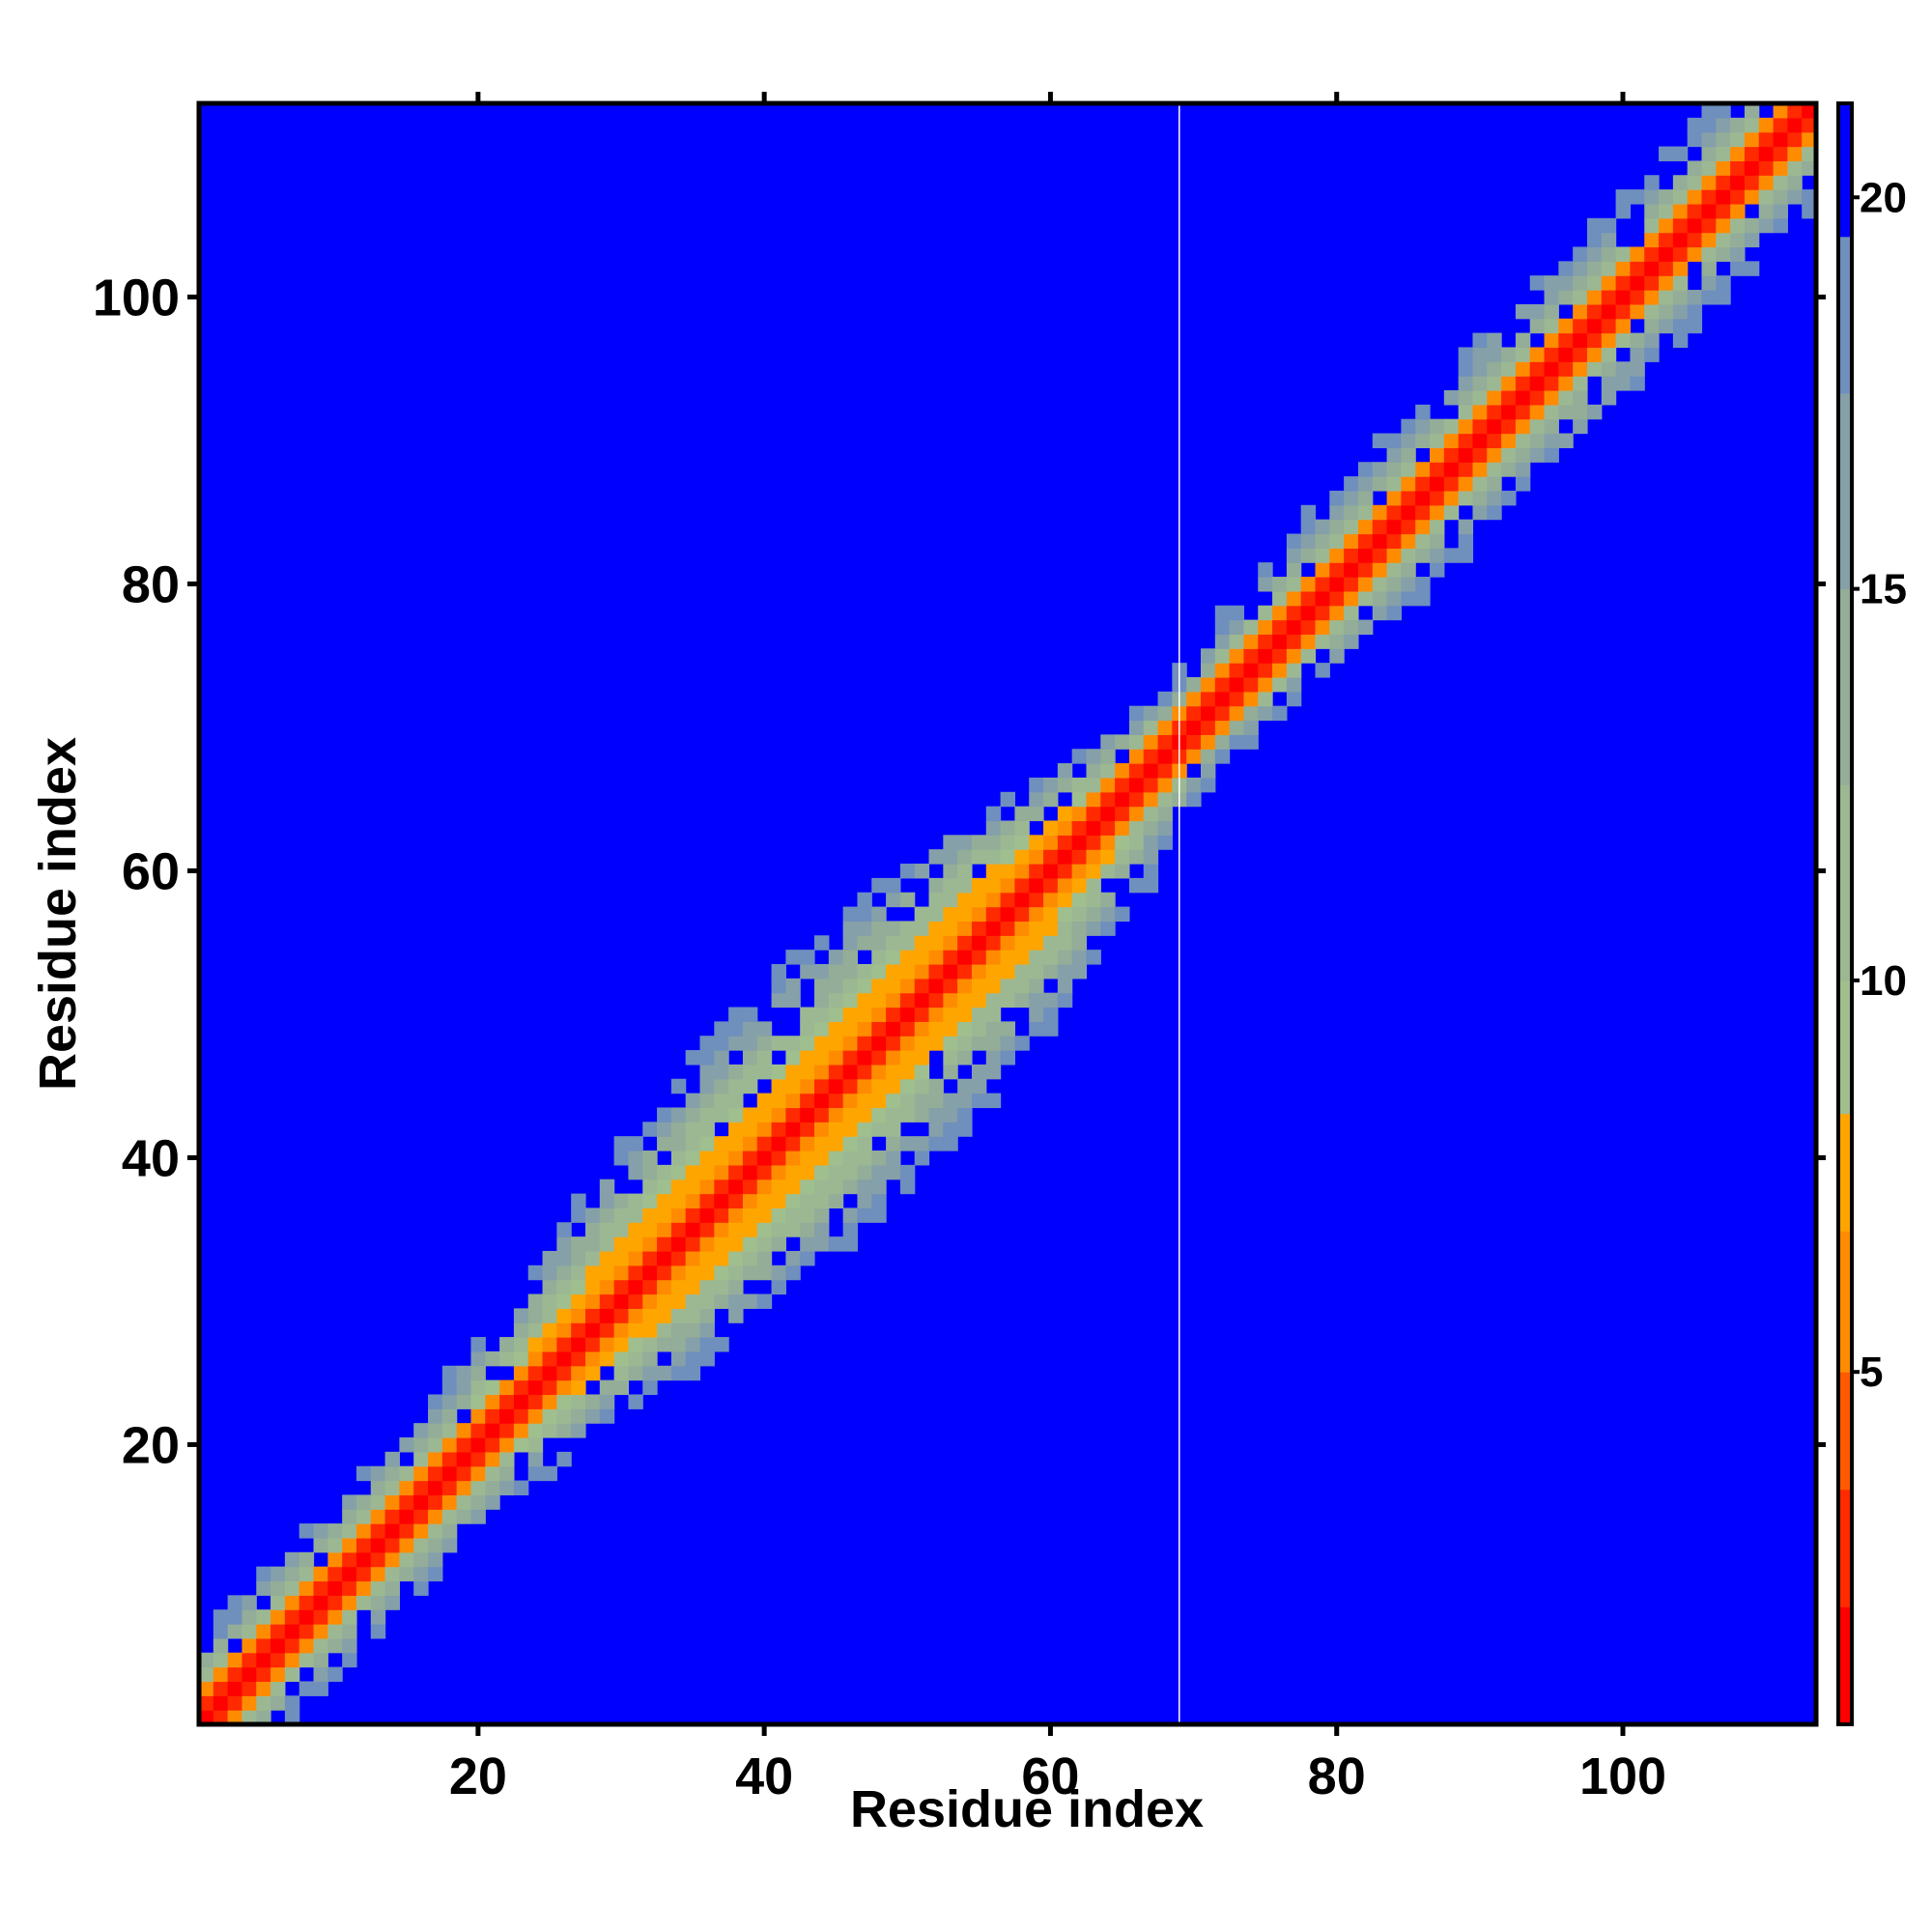 This screenshot has width=1932, height=1932. Describe the element at coordinates (1622, 1776) in the screenshot. I see `x-tick-label: 100` at that location.